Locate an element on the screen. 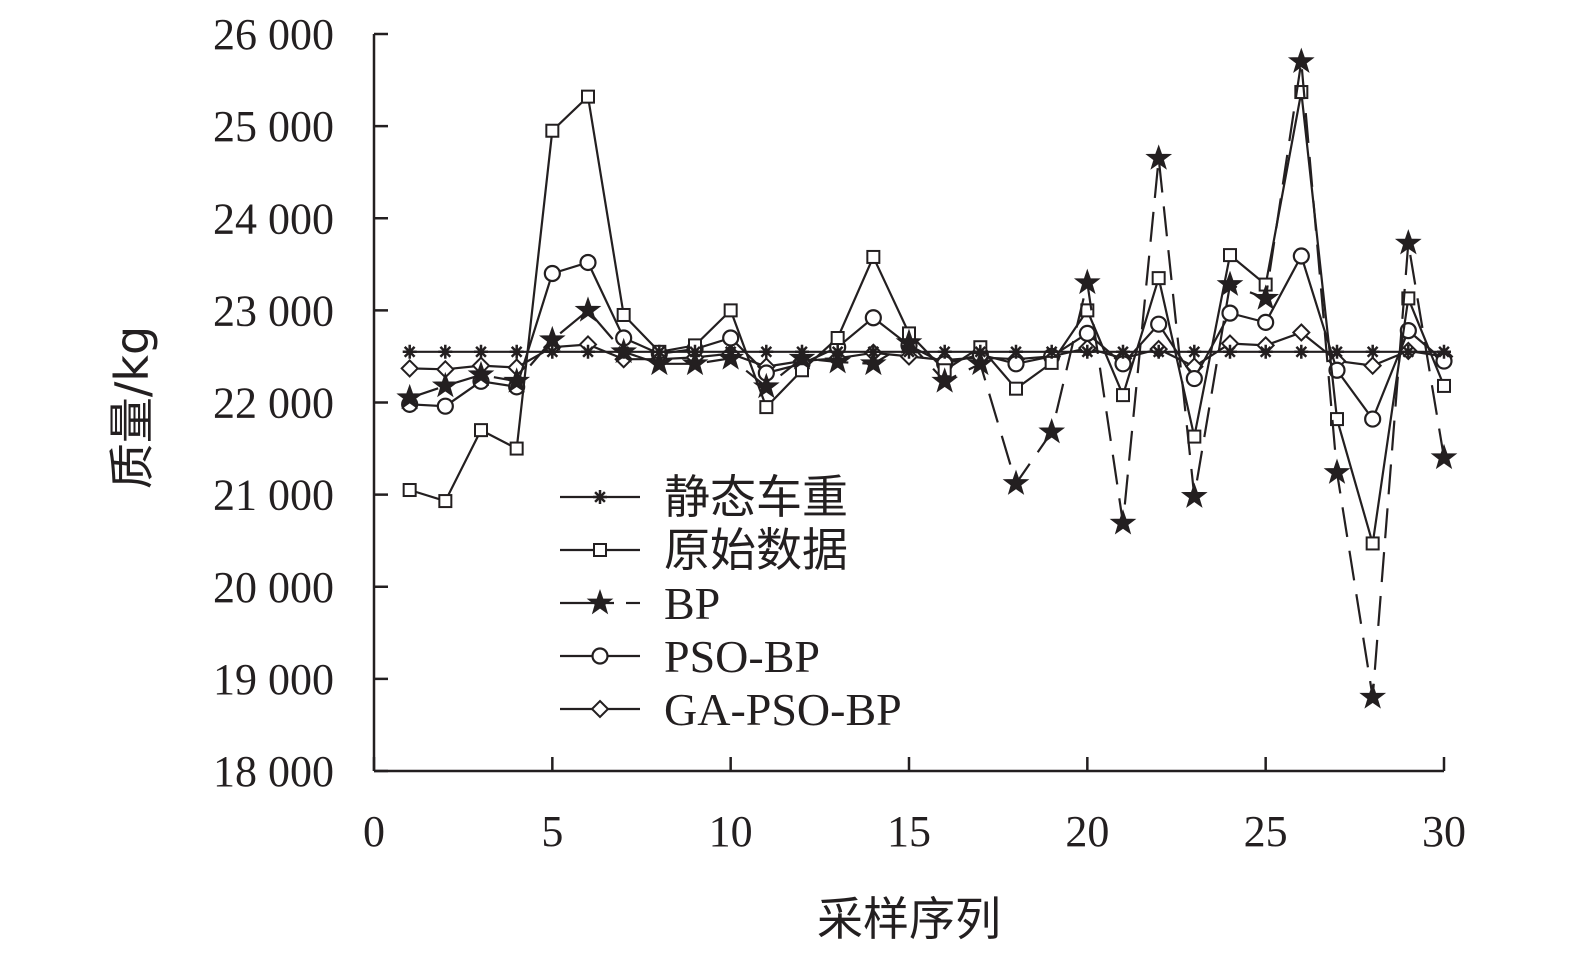 The width and height of the screenshot is (1575, 963). x-ticks: 0 5 10 15 20 25 30 is located at coordinates (914, 806).